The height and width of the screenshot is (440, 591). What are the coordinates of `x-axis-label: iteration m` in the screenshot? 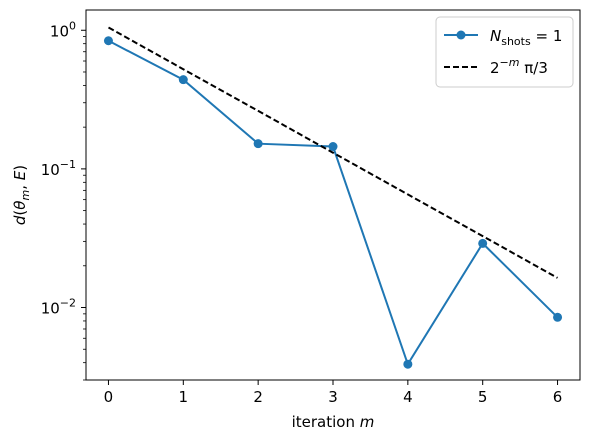 It's located at (333, 422).